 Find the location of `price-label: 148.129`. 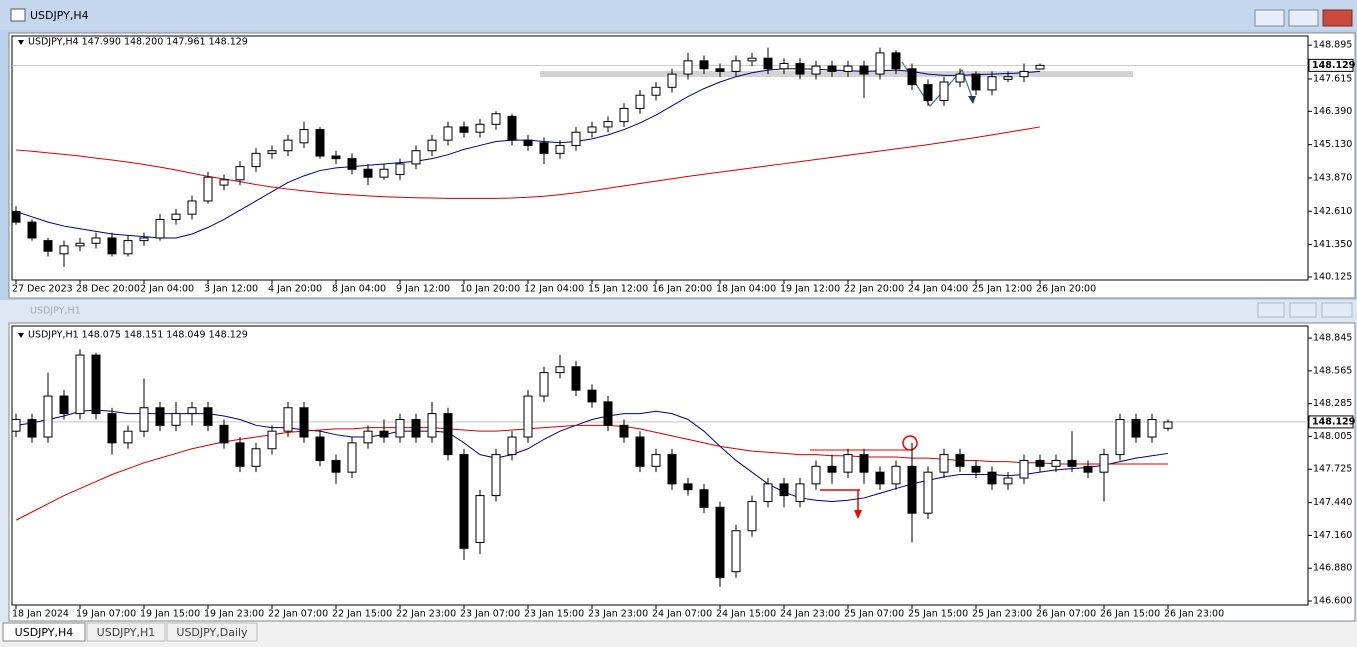

price-label: 148.129 is located at coordinates (1333, 65).